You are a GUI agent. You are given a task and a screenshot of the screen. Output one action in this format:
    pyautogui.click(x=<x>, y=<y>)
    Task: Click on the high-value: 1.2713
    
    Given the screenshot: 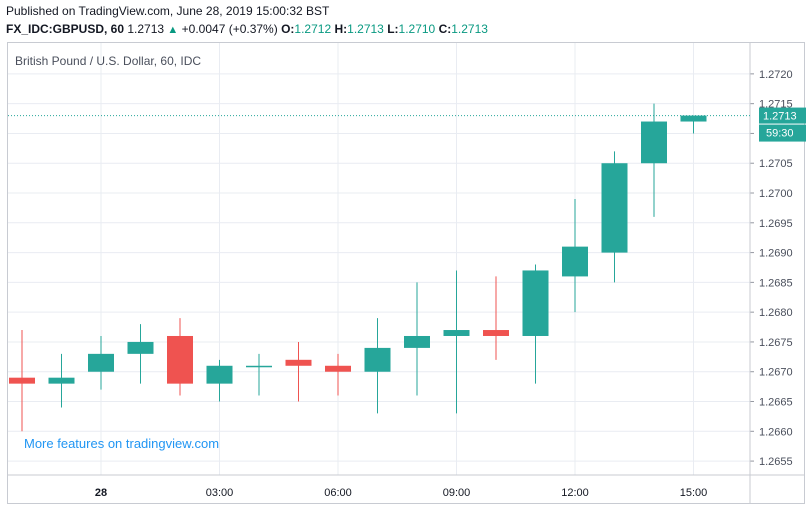 What is the action you would take?
    pyautogui.click(x=365, y=29)
    